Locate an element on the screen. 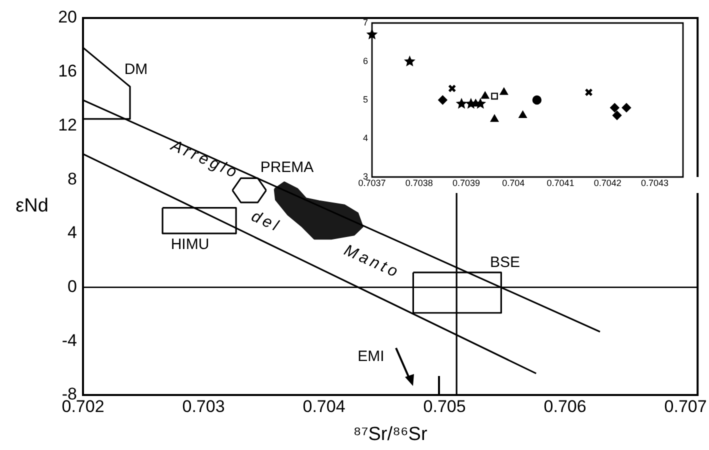  y-axis-title: εNd is located at coordinates (32, 206).